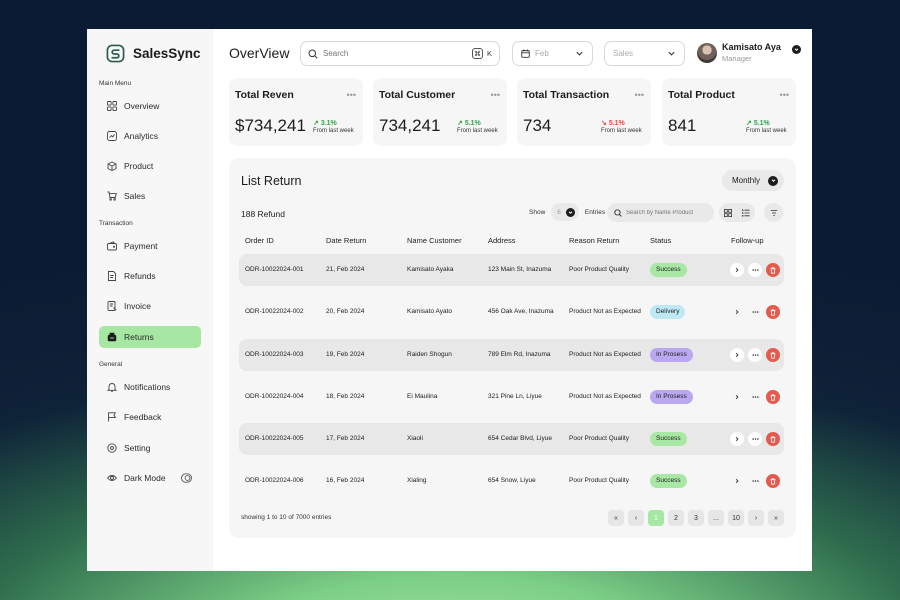 This screenshot has width=900, height=600. Describe the element at coordinates (116, 223) in the screenshot. I see `section-title-transaction: Transaction` at that location.